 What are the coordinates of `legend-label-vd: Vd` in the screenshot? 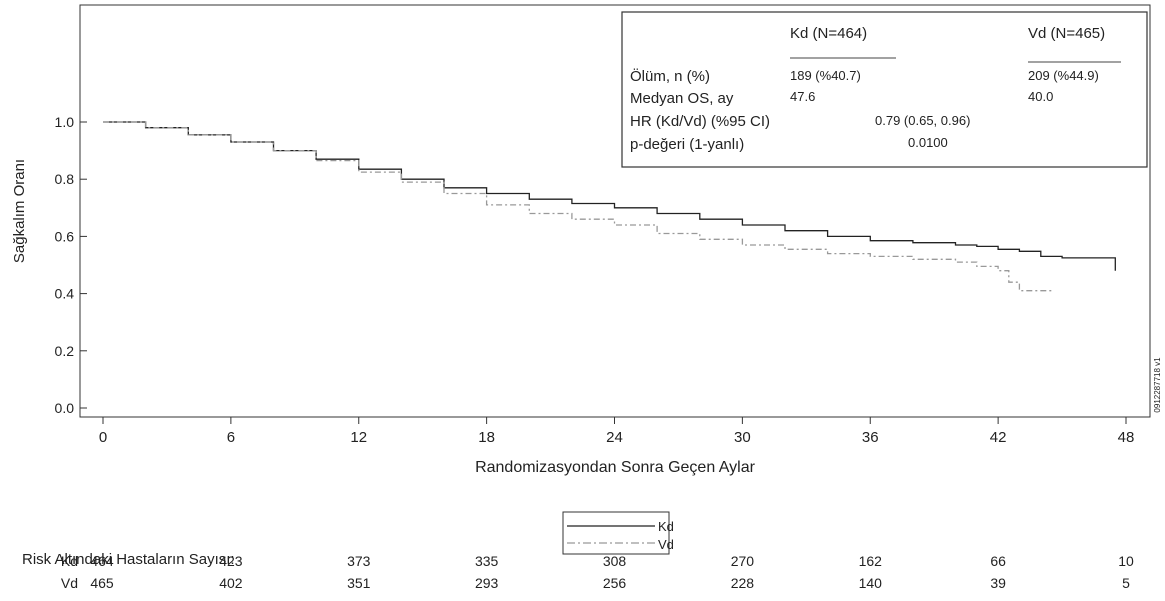 It's located at (666, 544).